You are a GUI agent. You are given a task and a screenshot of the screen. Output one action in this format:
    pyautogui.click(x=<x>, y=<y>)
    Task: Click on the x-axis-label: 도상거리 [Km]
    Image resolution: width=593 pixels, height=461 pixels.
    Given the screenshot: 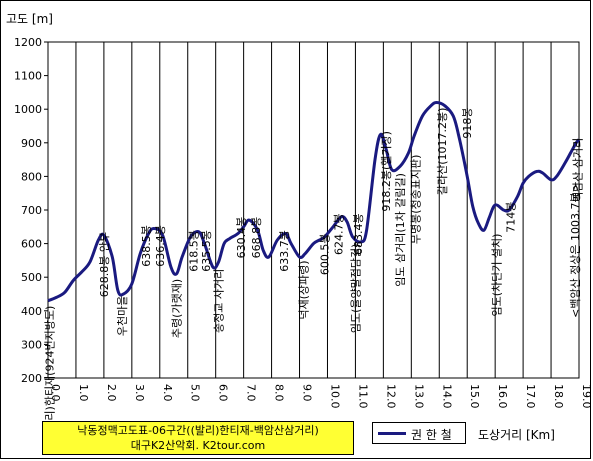 What is the action you would take?
    pyautogui.click(x=516, y=435)
    